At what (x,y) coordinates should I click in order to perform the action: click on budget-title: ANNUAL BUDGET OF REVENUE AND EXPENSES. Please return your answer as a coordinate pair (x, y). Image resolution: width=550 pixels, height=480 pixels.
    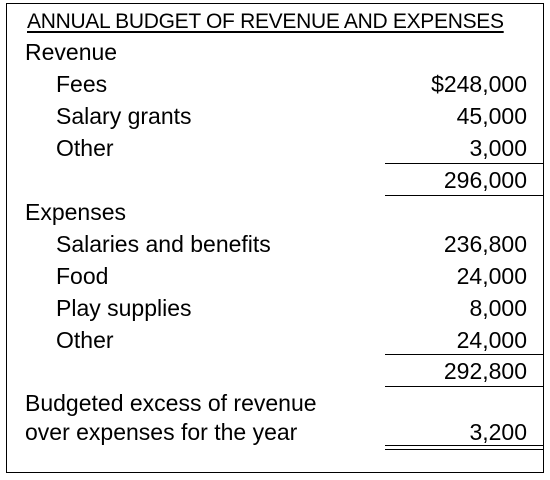
    Looking at the image, I should click on (265, 21).